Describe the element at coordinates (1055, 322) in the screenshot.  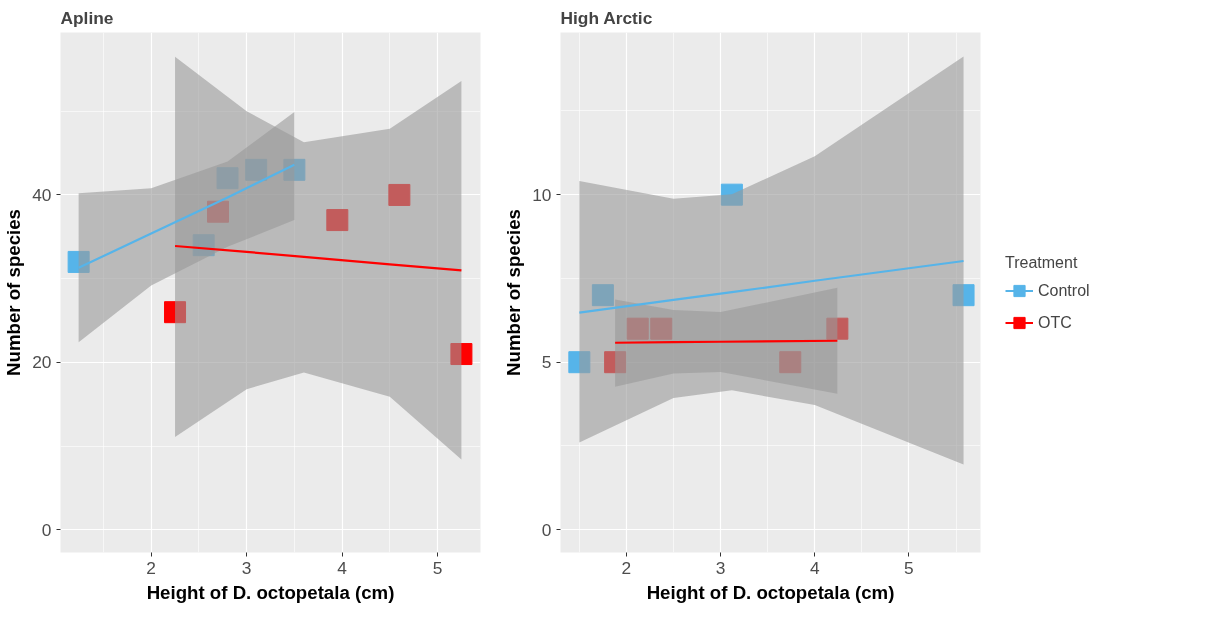
I see `legend-label: OTC` at that location.